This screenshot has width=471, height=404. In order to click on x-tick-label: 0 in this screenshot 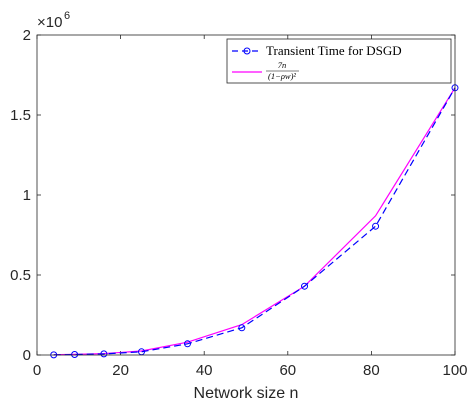, I will do `click(37, 370)`.